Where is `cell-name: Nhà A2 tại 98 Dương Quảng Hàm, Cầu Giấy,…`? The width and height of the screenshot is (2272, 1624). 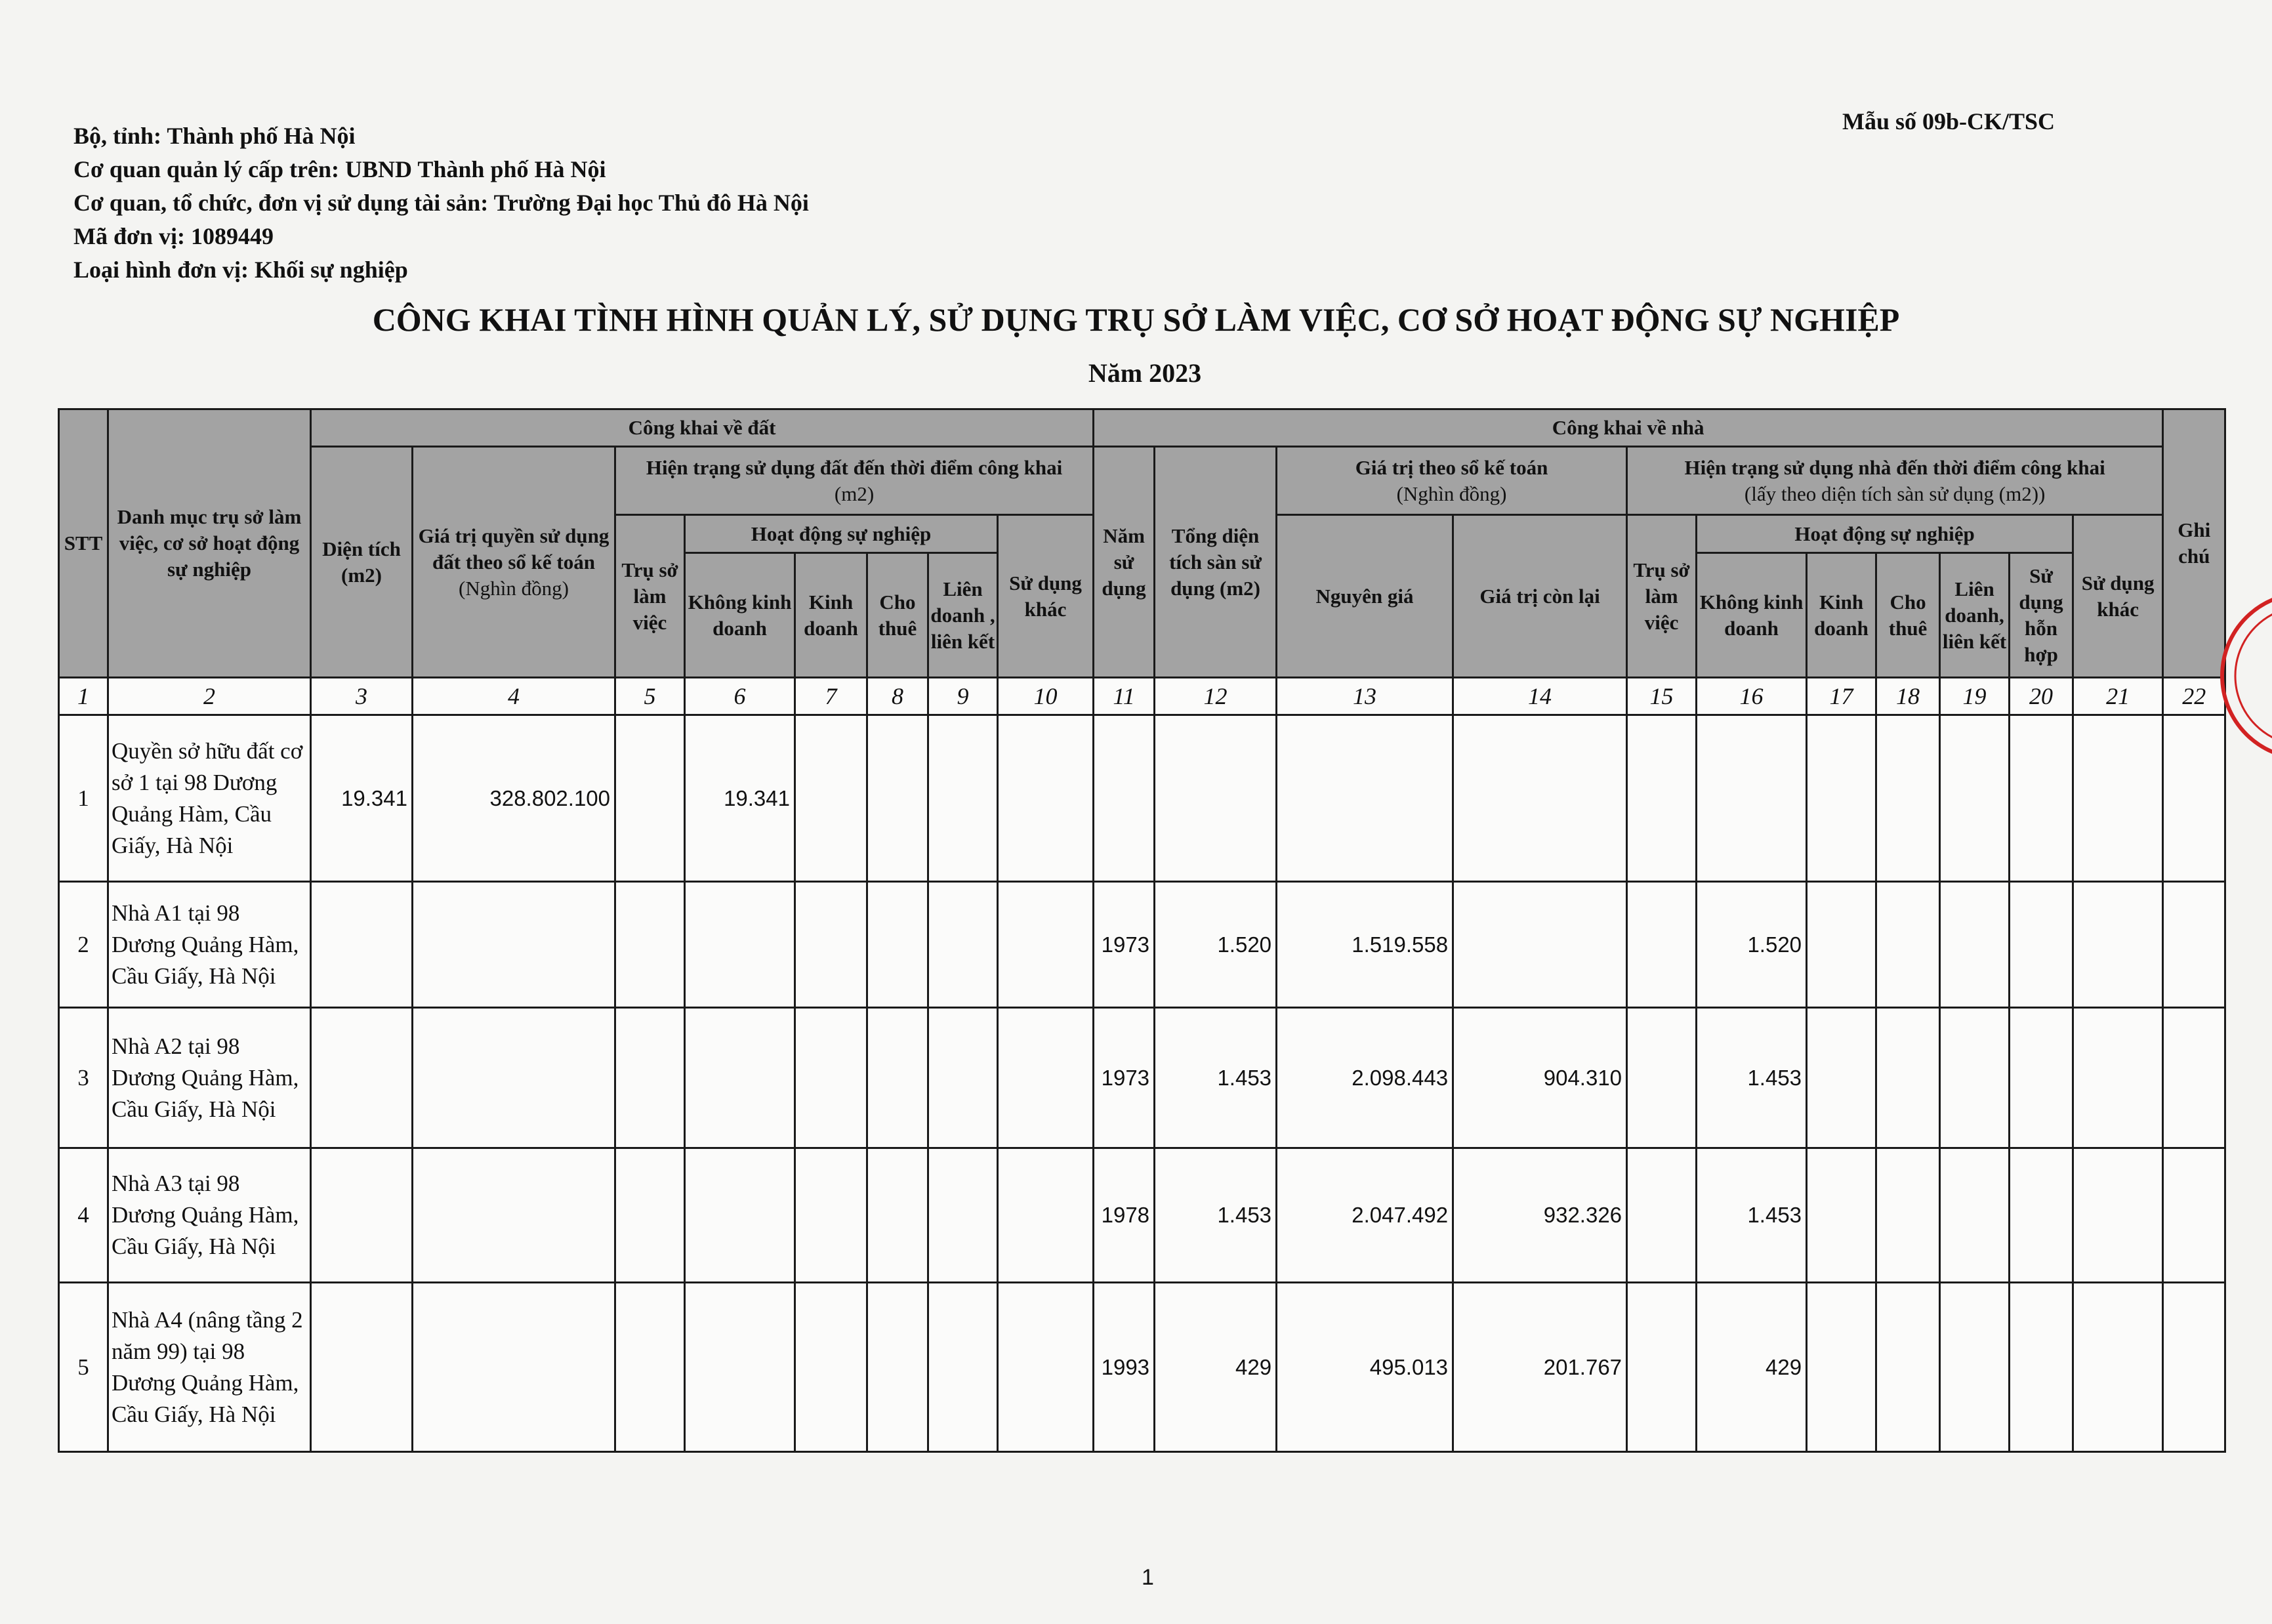 cell-name: Nhà A2 tại 98 Dương Quảng Hàm, Cầu Giấy,… is located at coordinates (210, 1078).